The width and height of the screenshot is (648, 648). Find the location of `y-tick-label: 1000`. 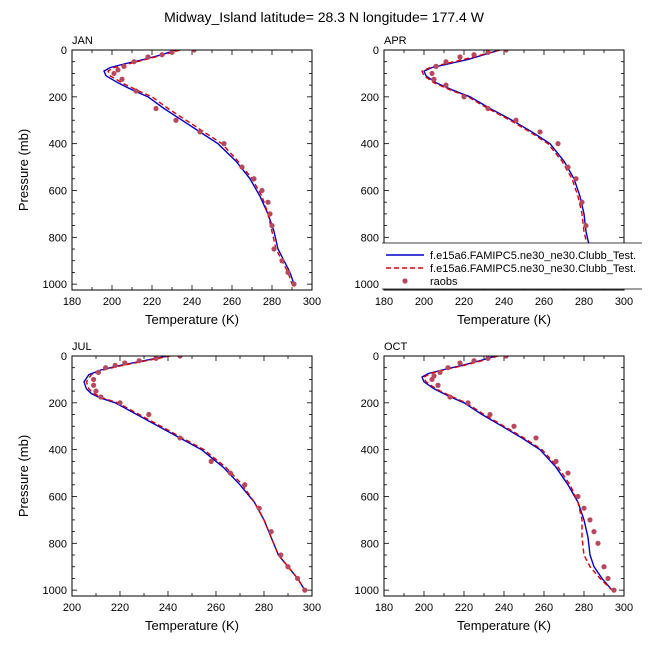

y-tick-label: 1000 is located at coordinates (367, 285).